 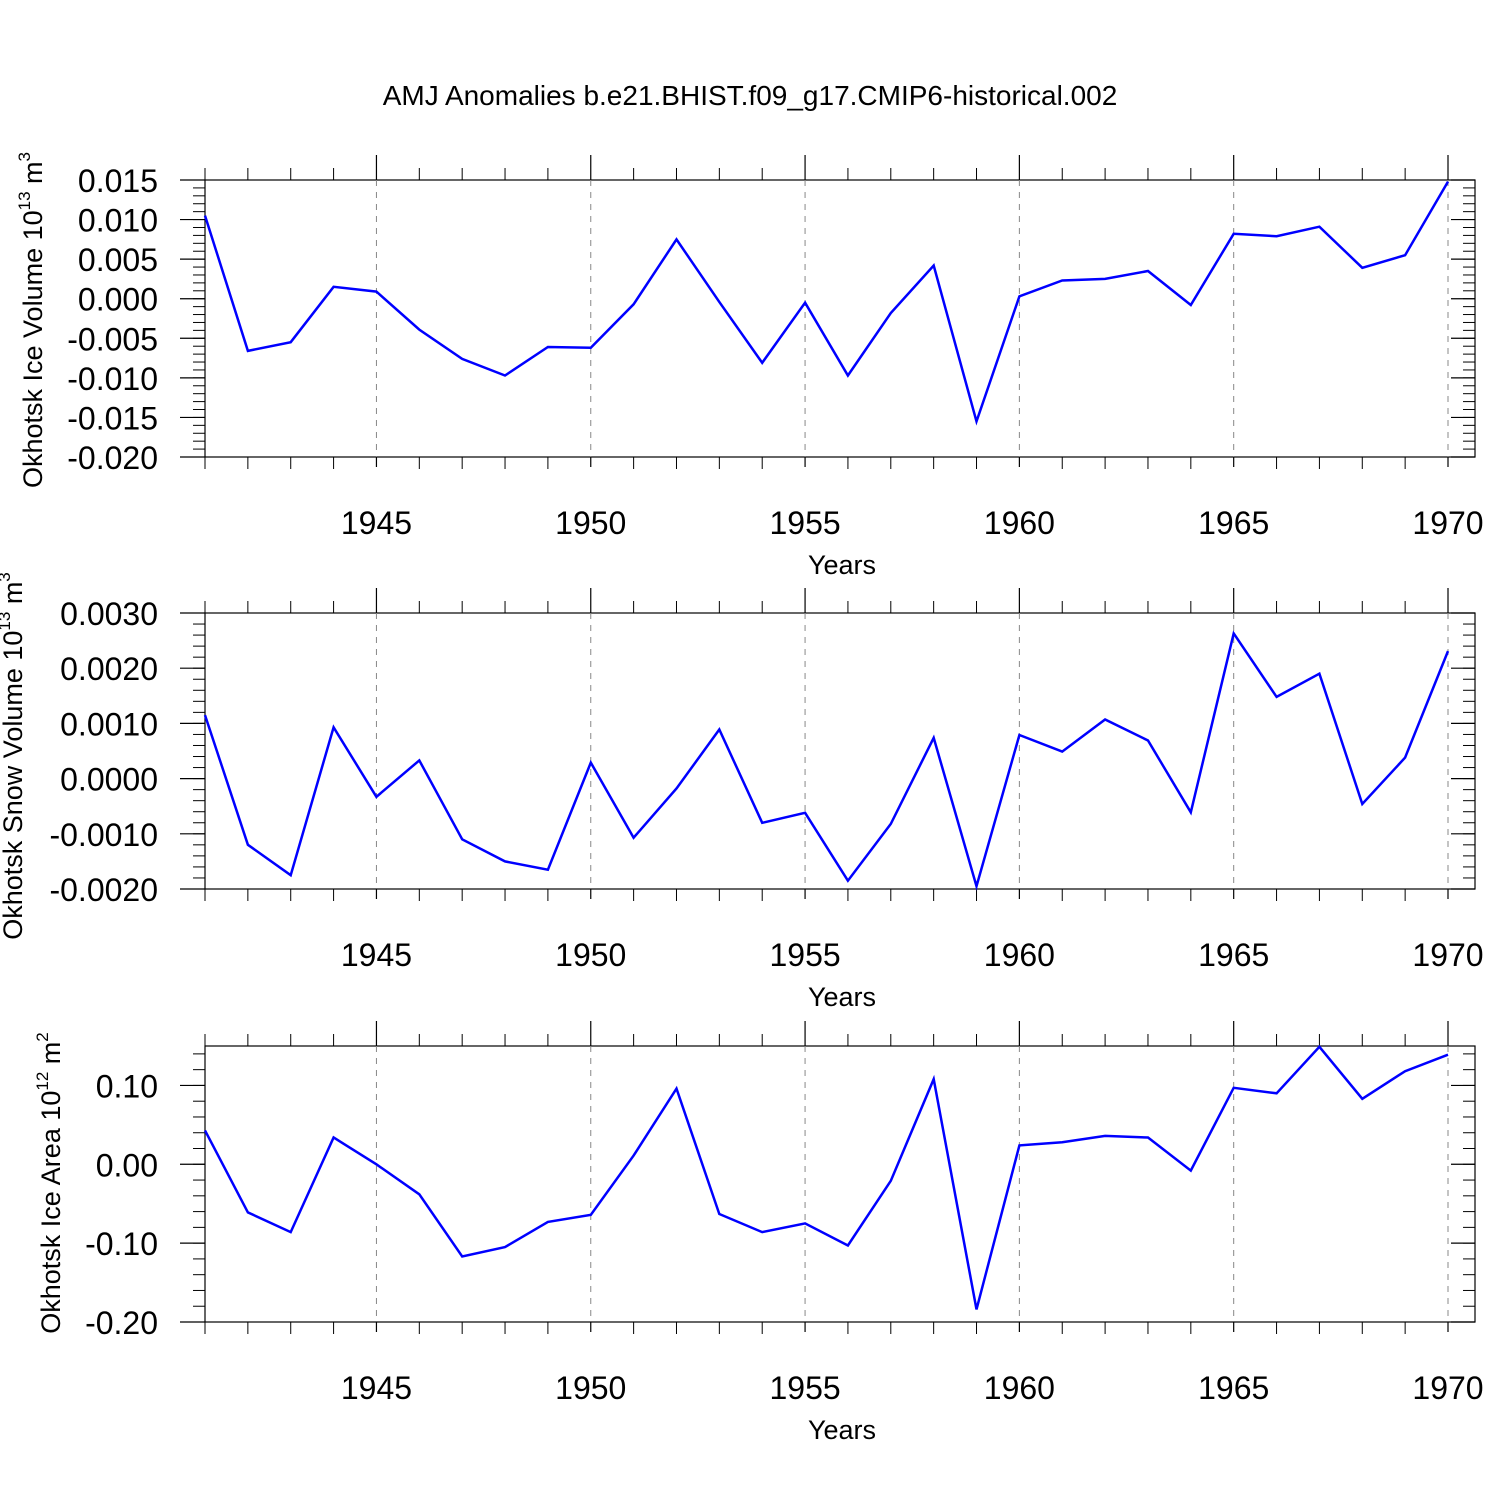 I want to click on panel3-x-tick-label: 1945, so click(x=376, y=1388).